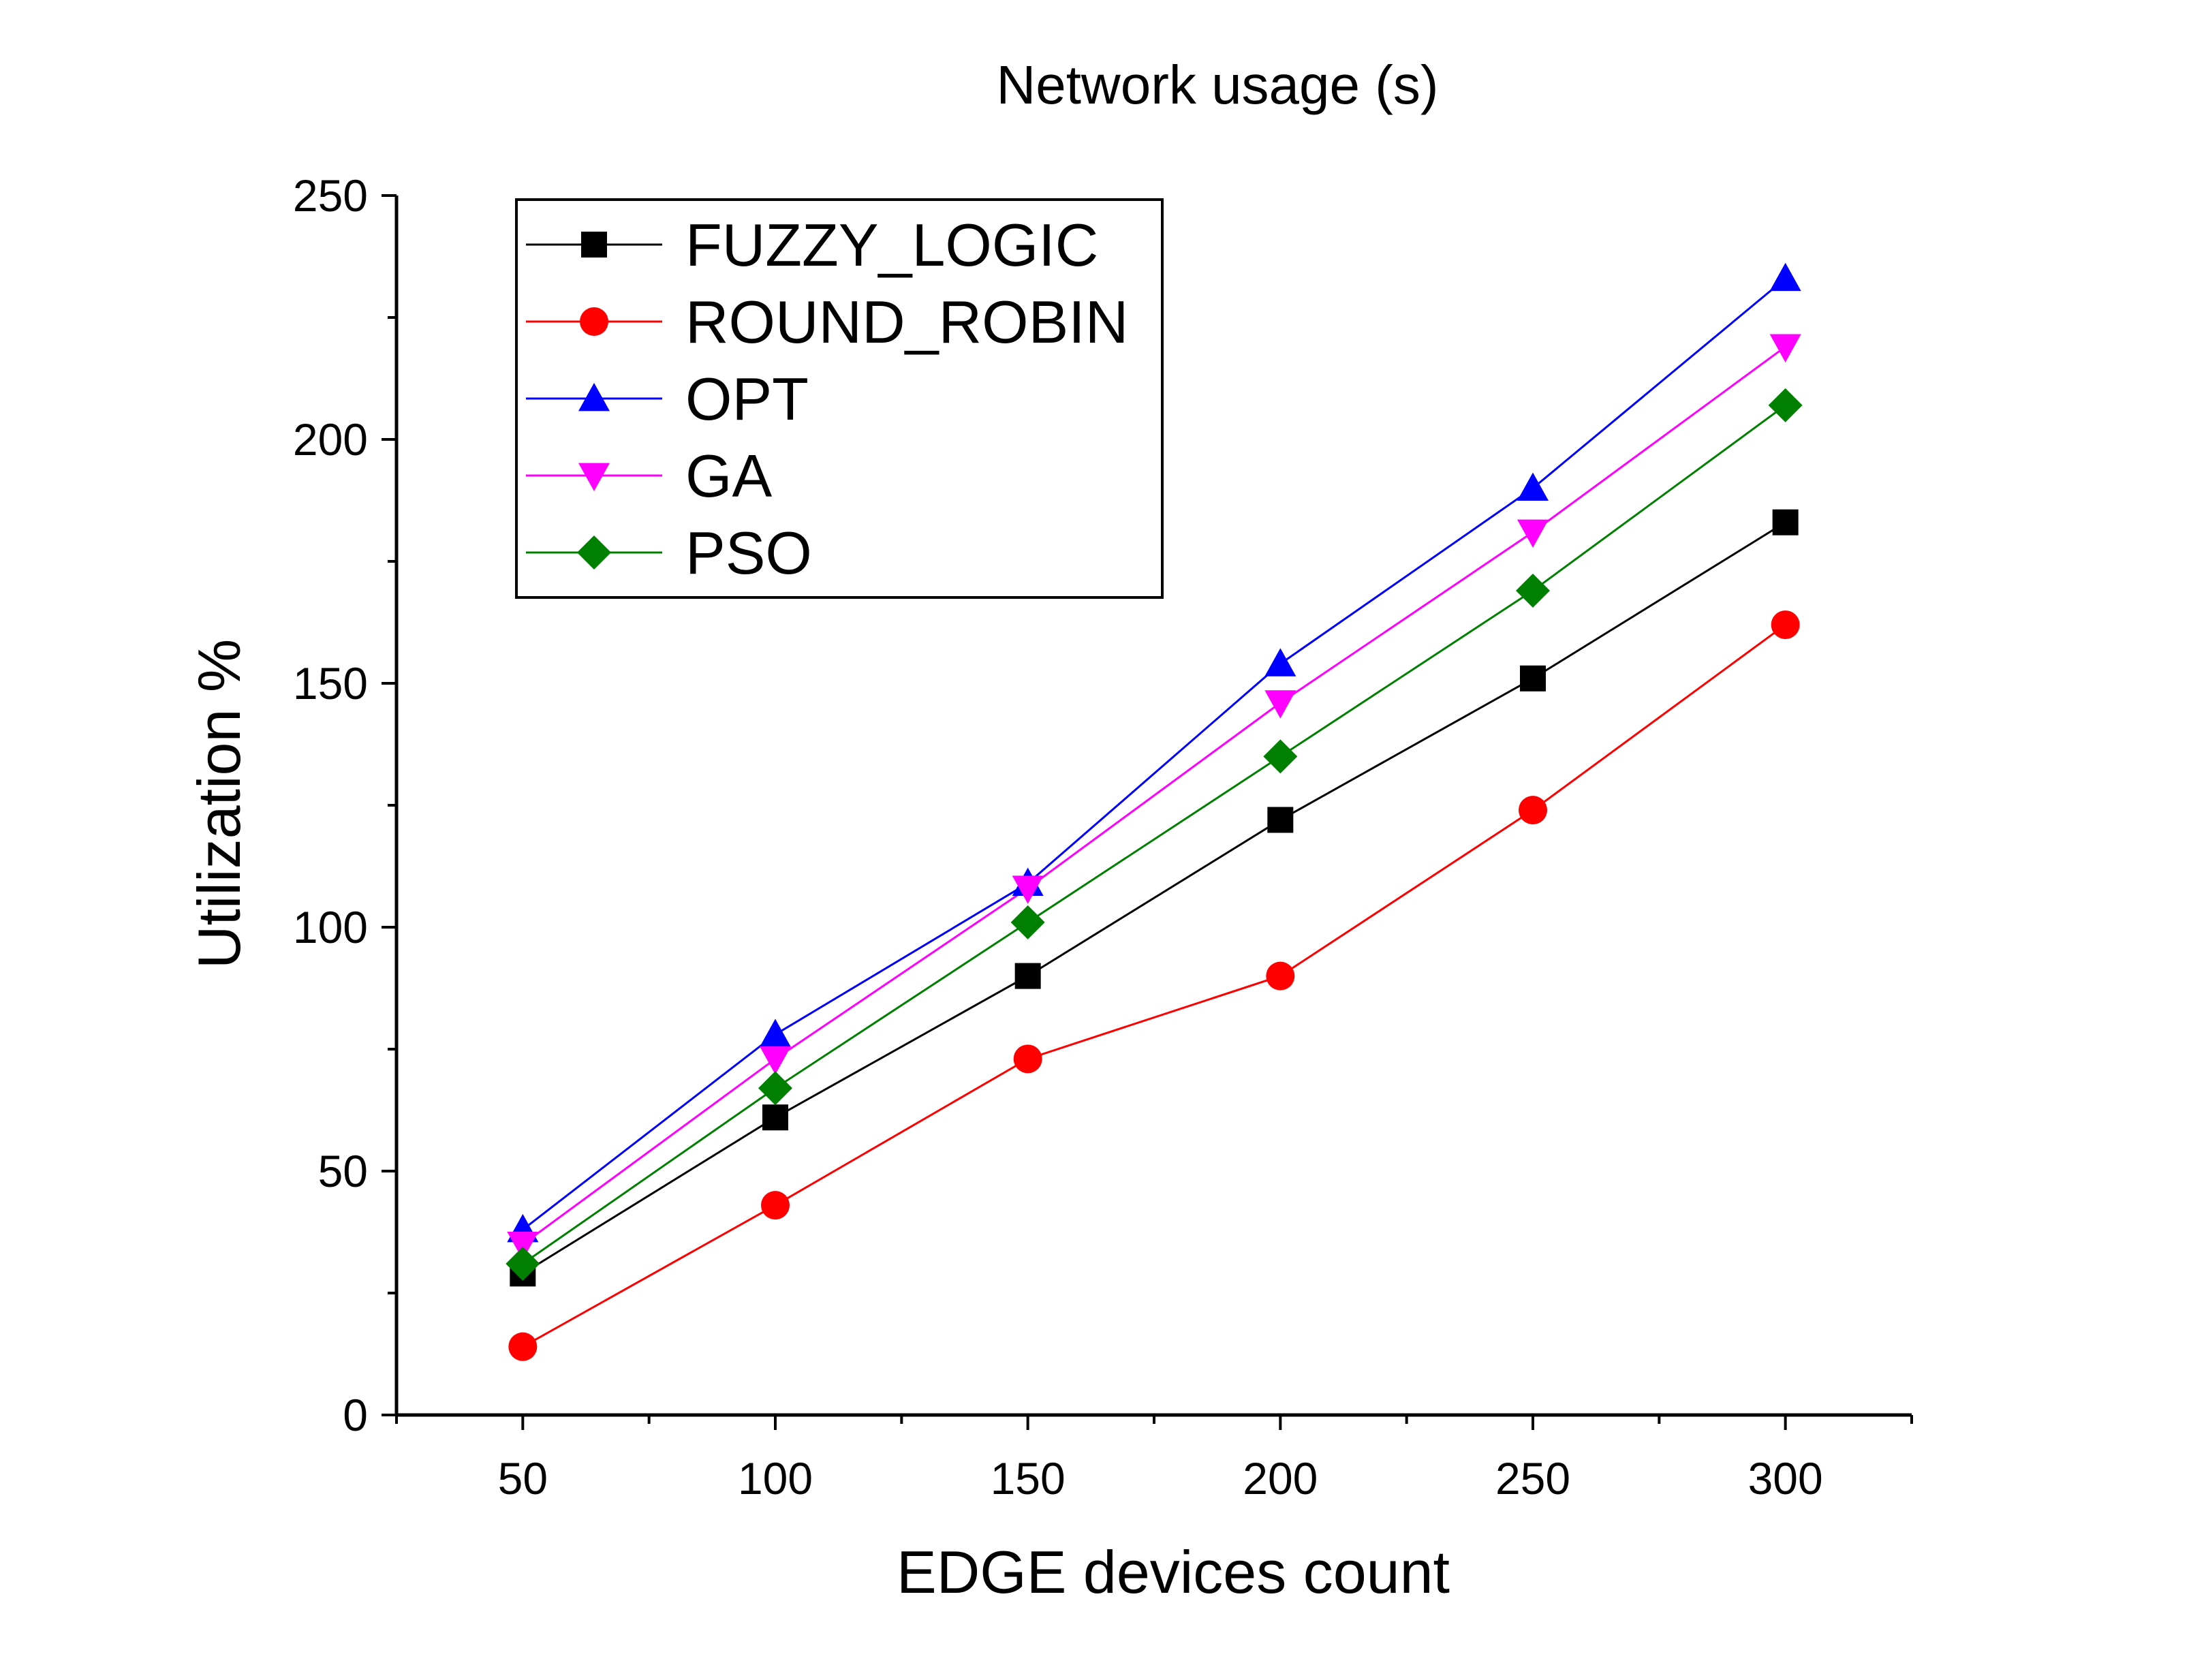  Describe the element at coordinates (1280, 1478) in the screenshot. I see `x-tick-label: 200` at that location.